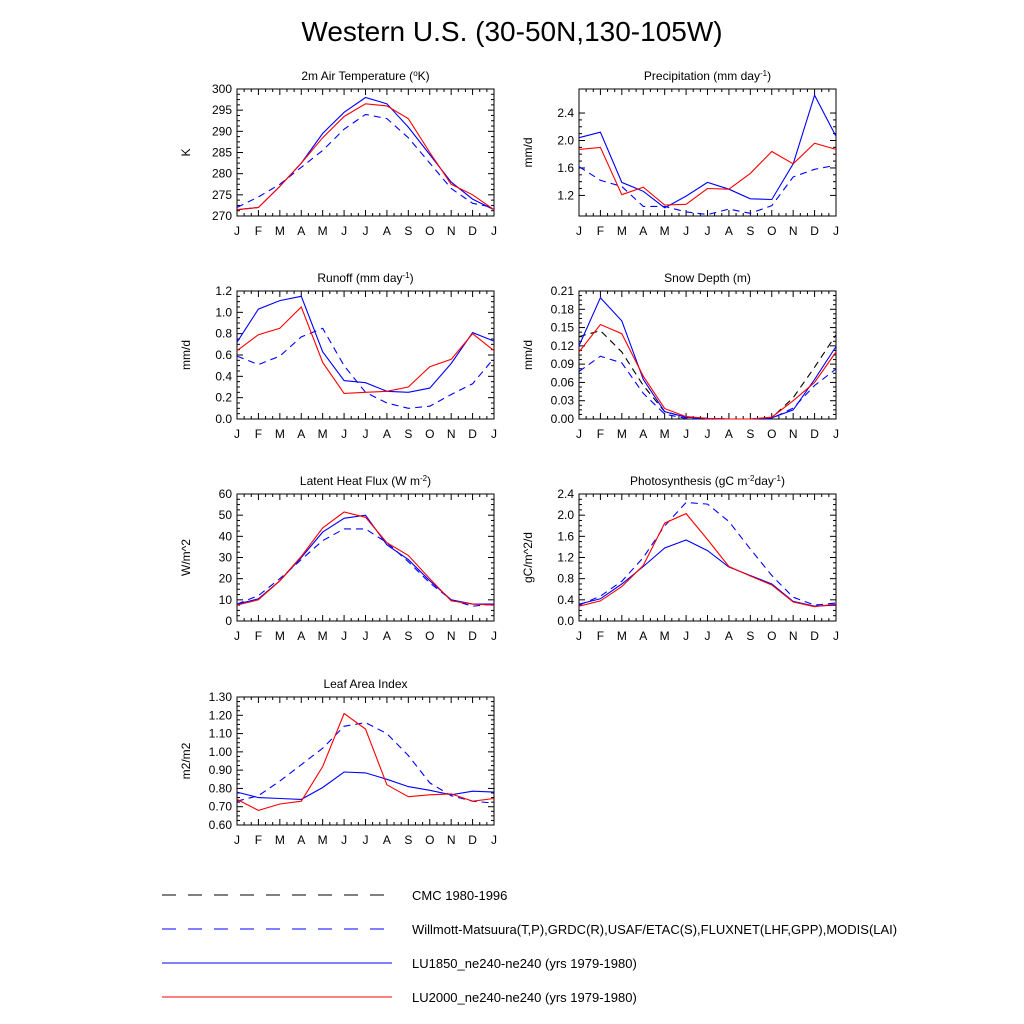  Describe the element at coordinates (221, 770) in the screenshot. I see `y-tick-label: 0.90` at that location.